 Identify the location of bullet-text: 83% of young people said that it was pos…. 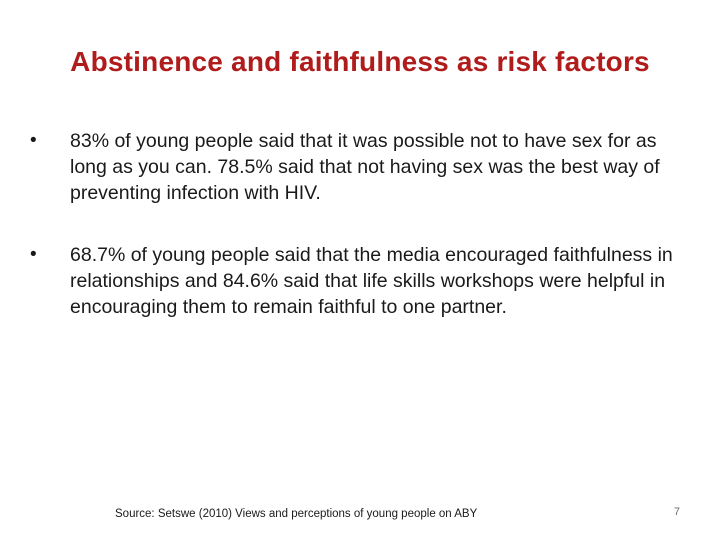
(365, 167).